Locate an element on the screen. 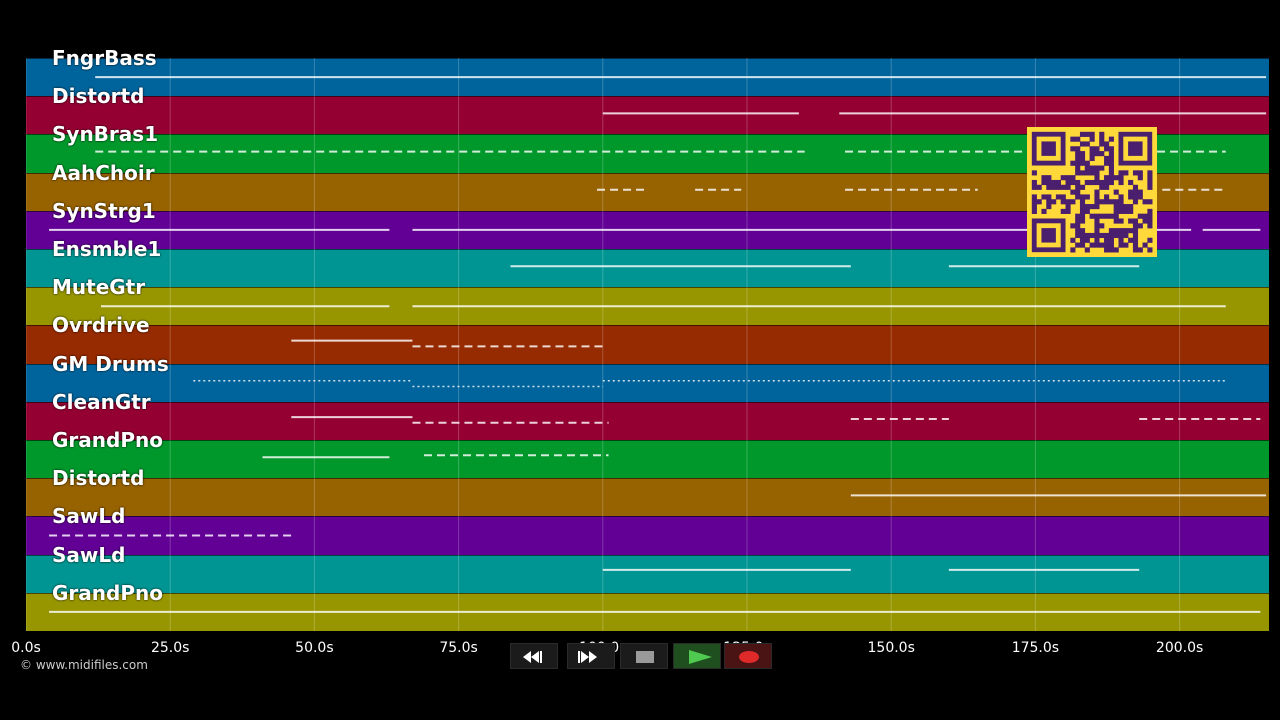  rewind-button is located at coordinates (534, 656).